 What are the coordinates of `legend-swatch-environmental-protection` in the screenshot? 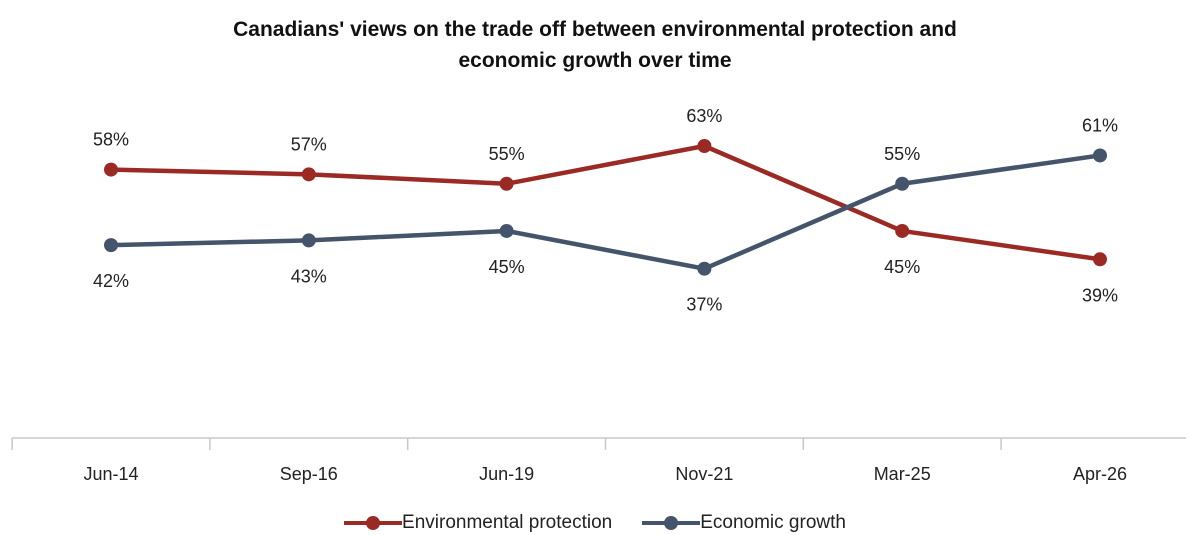 It's located at (373, 523).